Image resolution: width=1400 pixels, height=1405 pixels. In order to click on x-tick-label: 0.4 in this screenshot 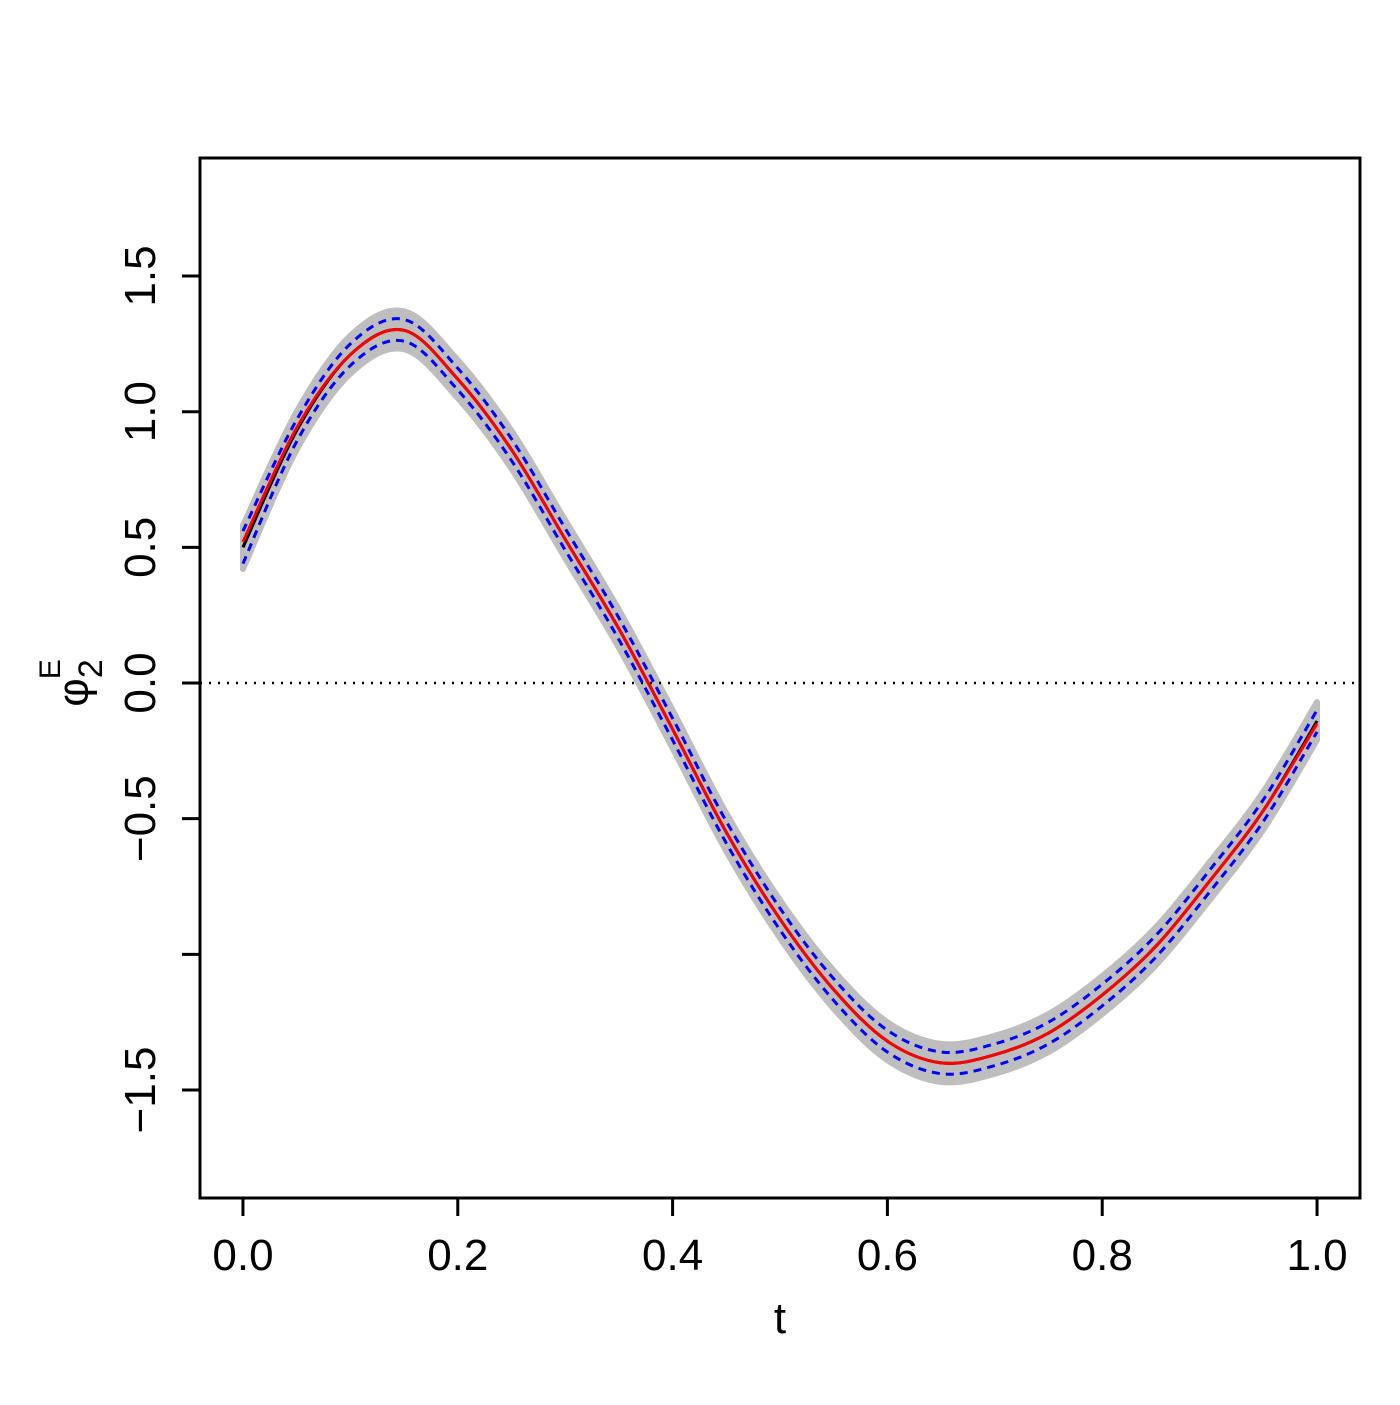, I will do `click(672, 1255)`.